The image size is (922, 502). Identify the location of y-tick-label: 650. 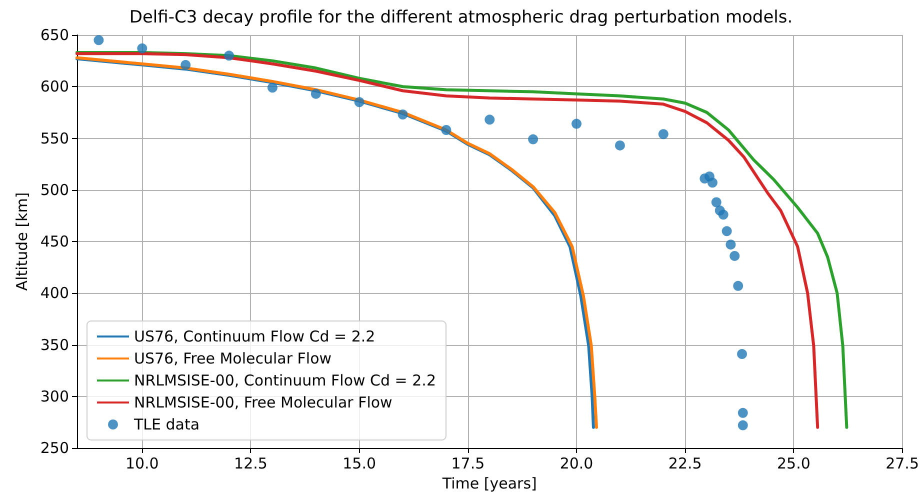
(54, 35).